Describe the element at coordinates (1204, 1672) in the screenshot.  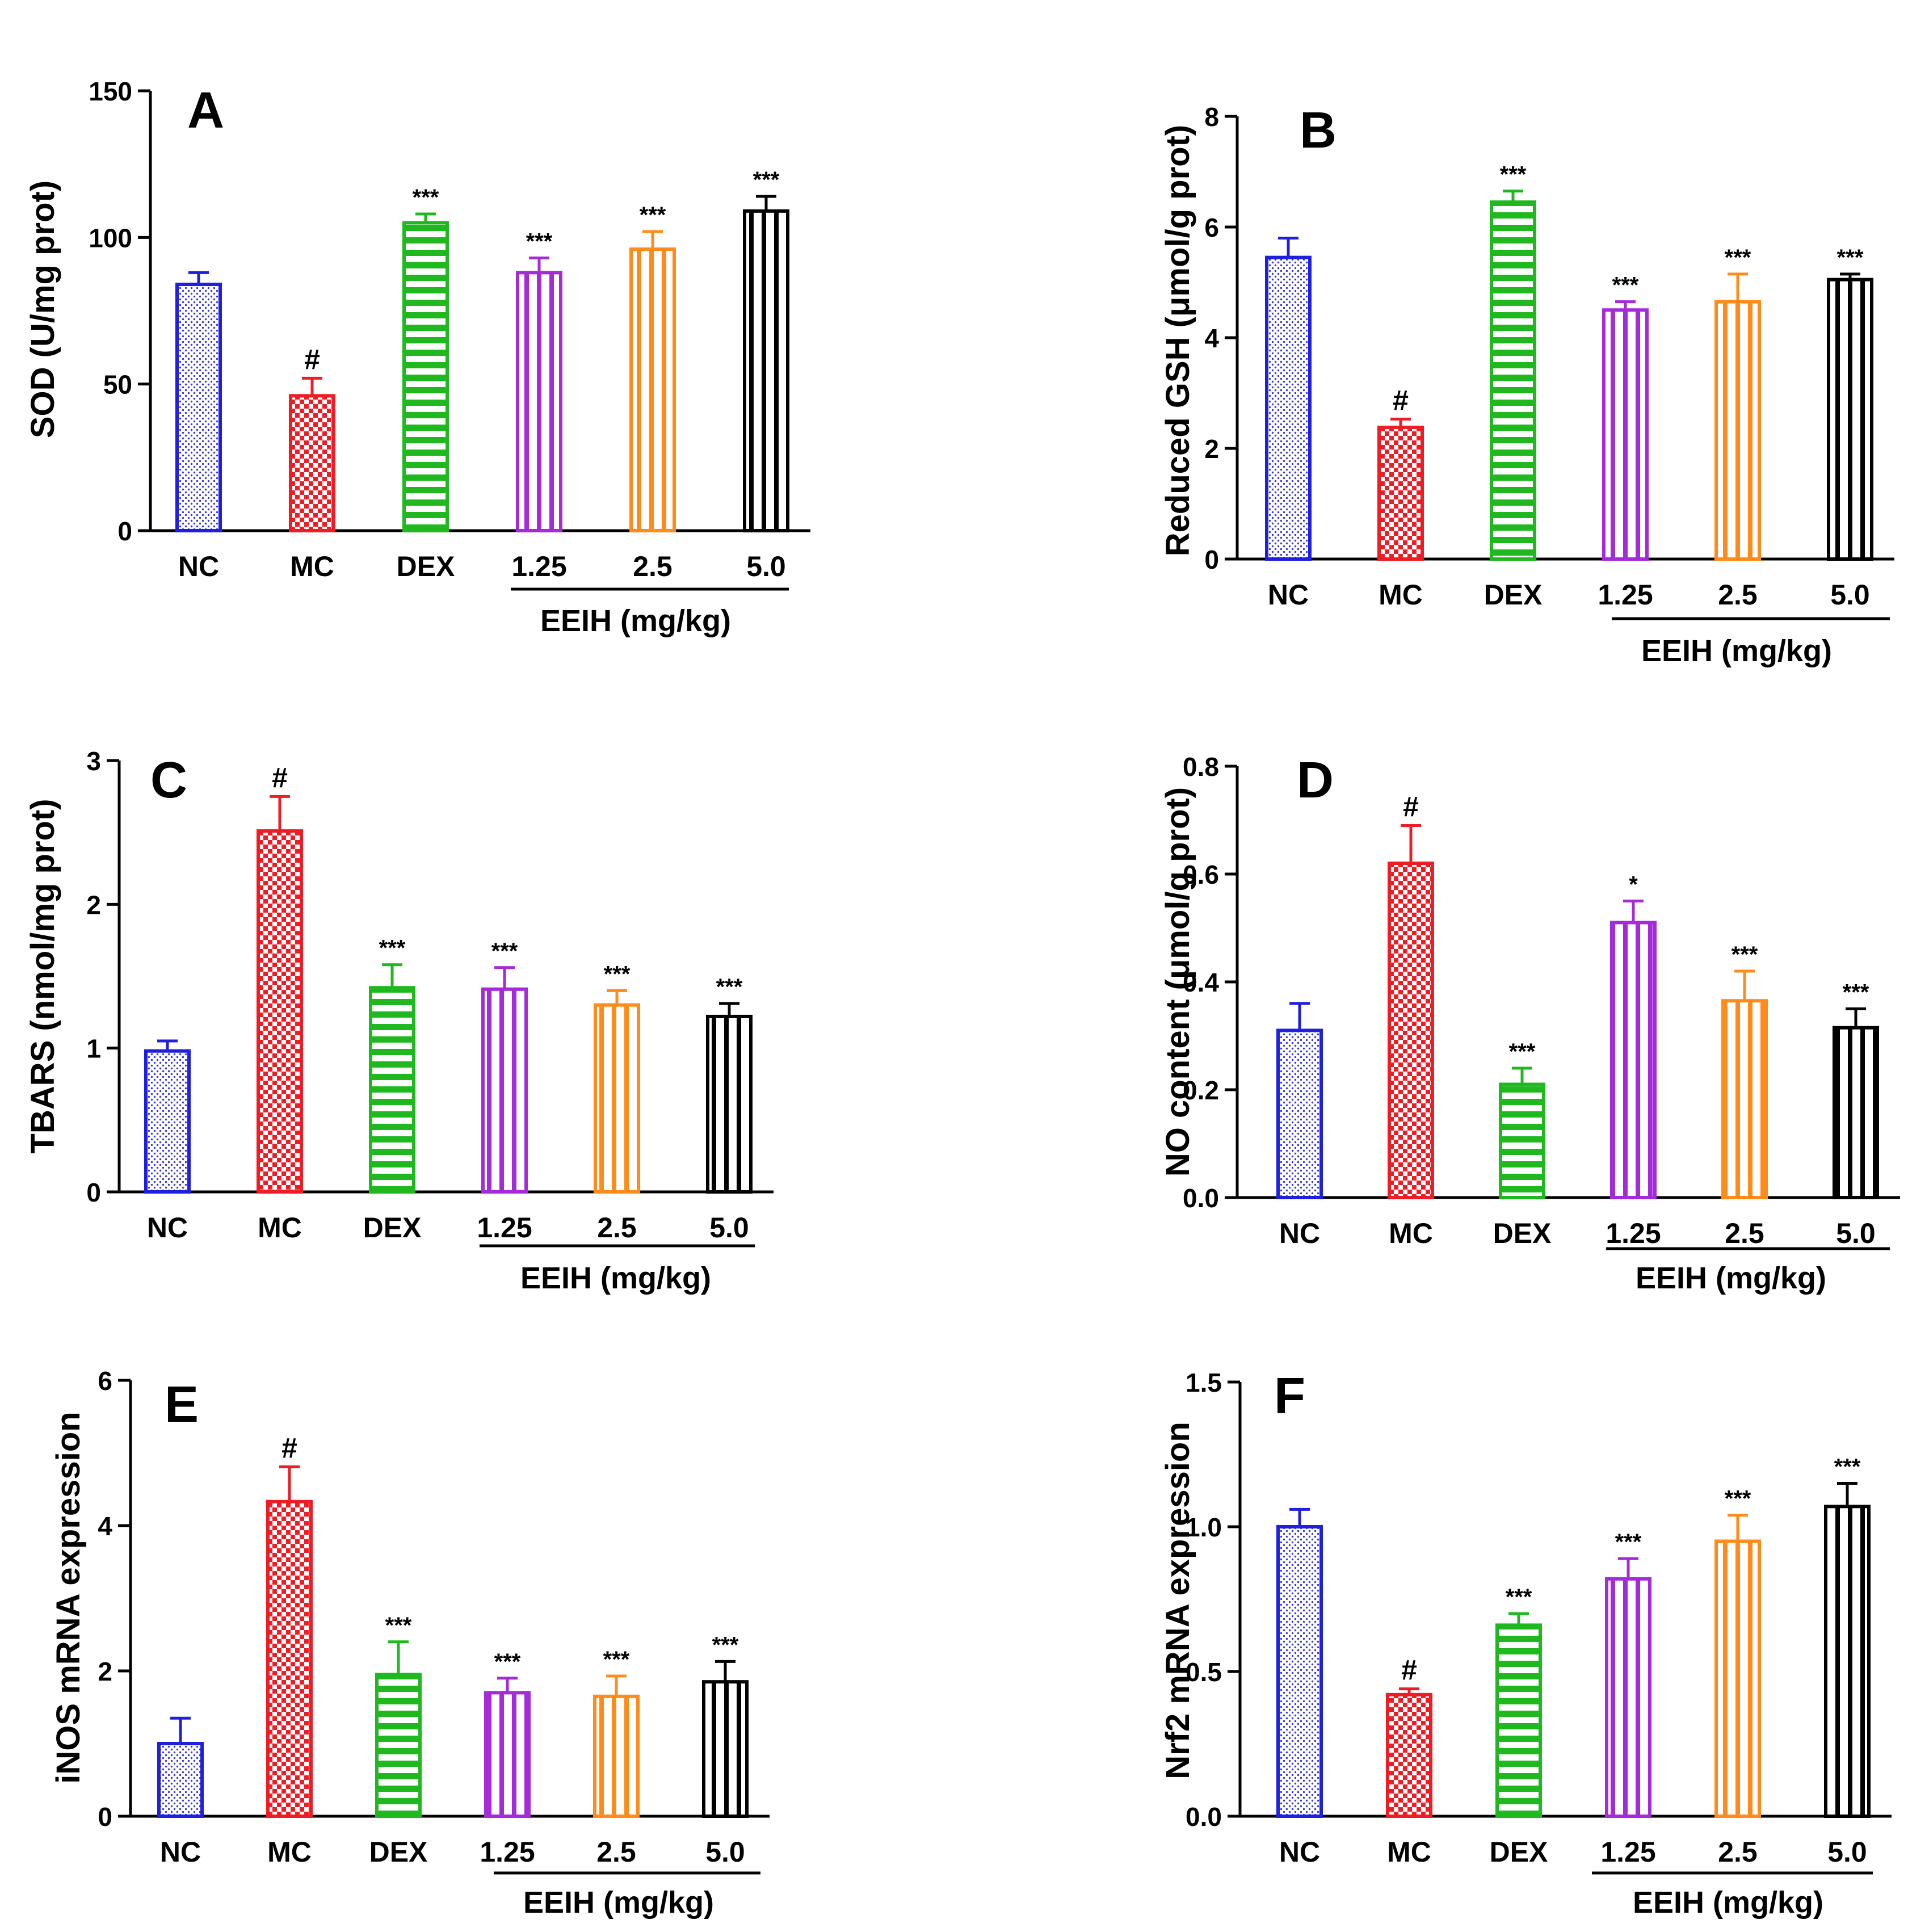
I see `y-tick-label: 0.5` at that location.